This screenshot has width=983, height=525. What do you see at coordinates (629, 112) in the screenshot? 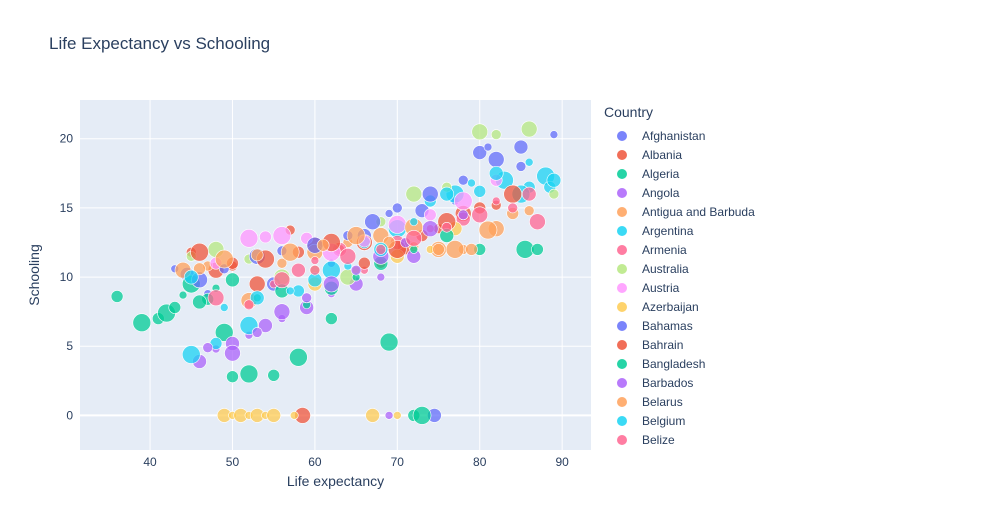
I see `legend-title: Country` at bounding box center [629, 112].